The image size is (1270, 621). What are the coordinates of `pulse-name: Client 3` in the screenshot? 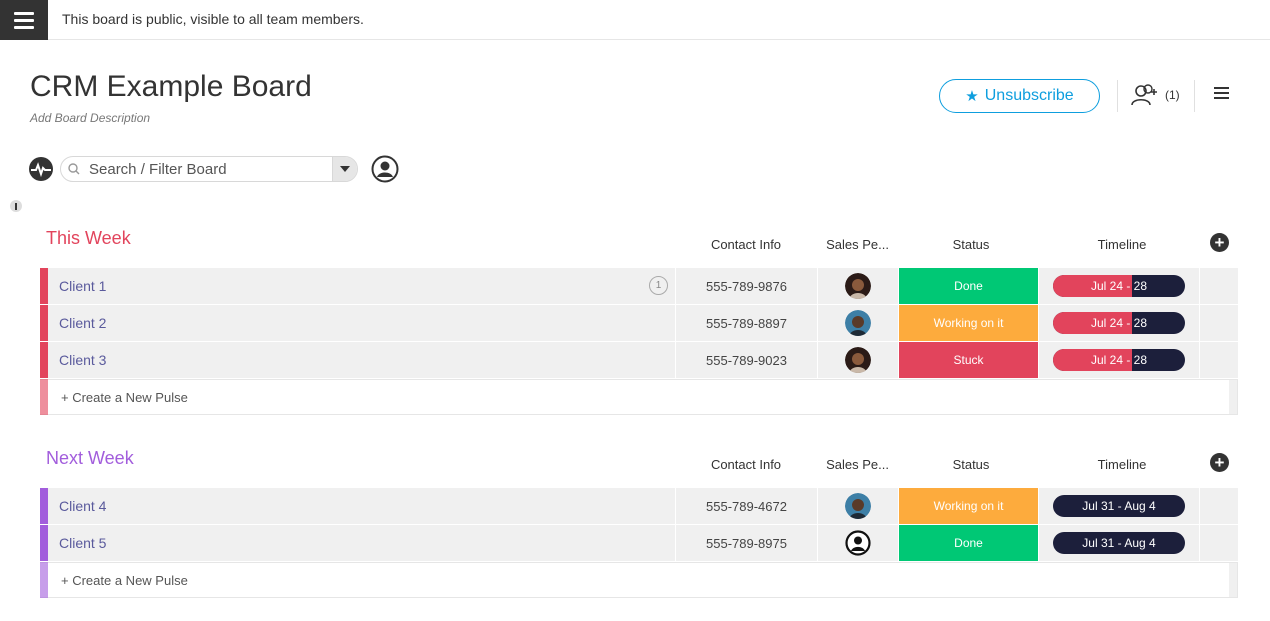 It's located at (83, 360).